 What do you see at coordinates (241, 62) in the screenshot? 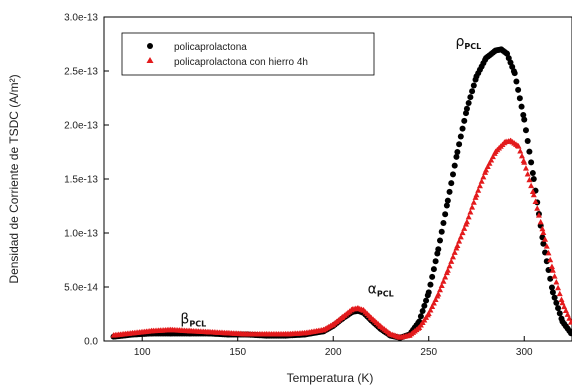
I see `legend-label-con-hierro: policaprolactona con hierro 4h` at bounding box center [241, 62].